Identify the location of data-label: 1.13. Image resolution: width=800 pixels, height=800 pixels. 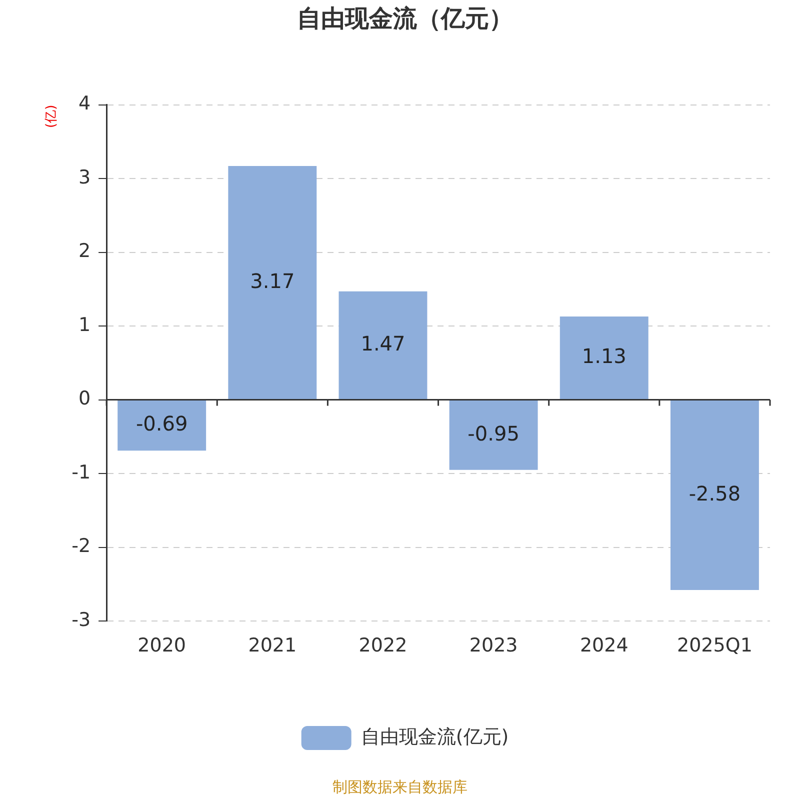
(604, 356).